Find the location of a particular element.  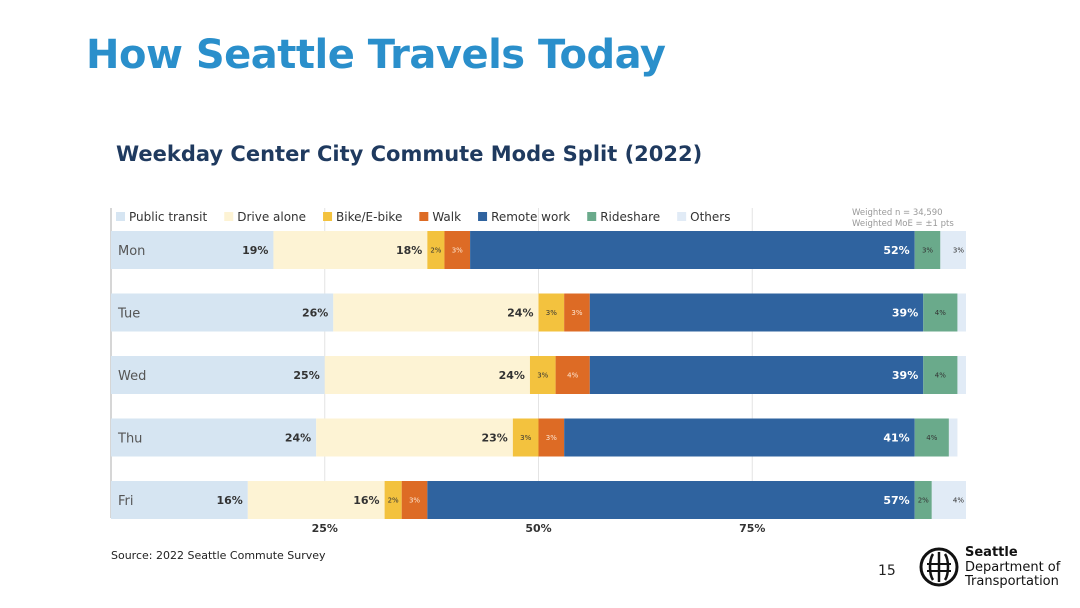

bar-rideshare-wed is located at coordinates (940, 375).